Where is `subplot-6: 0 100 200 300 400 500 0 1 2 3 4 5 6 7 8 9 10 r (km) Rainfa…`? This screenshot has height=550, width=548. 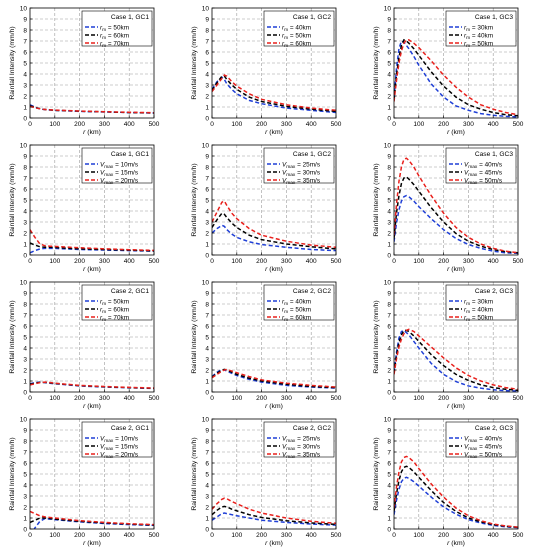
subplot-6: 0 100 200 300 400 500 0 1 2 3 4 5 6 7 8 9 10 r (km) Rainfa… is located at coordinates (448, 207).